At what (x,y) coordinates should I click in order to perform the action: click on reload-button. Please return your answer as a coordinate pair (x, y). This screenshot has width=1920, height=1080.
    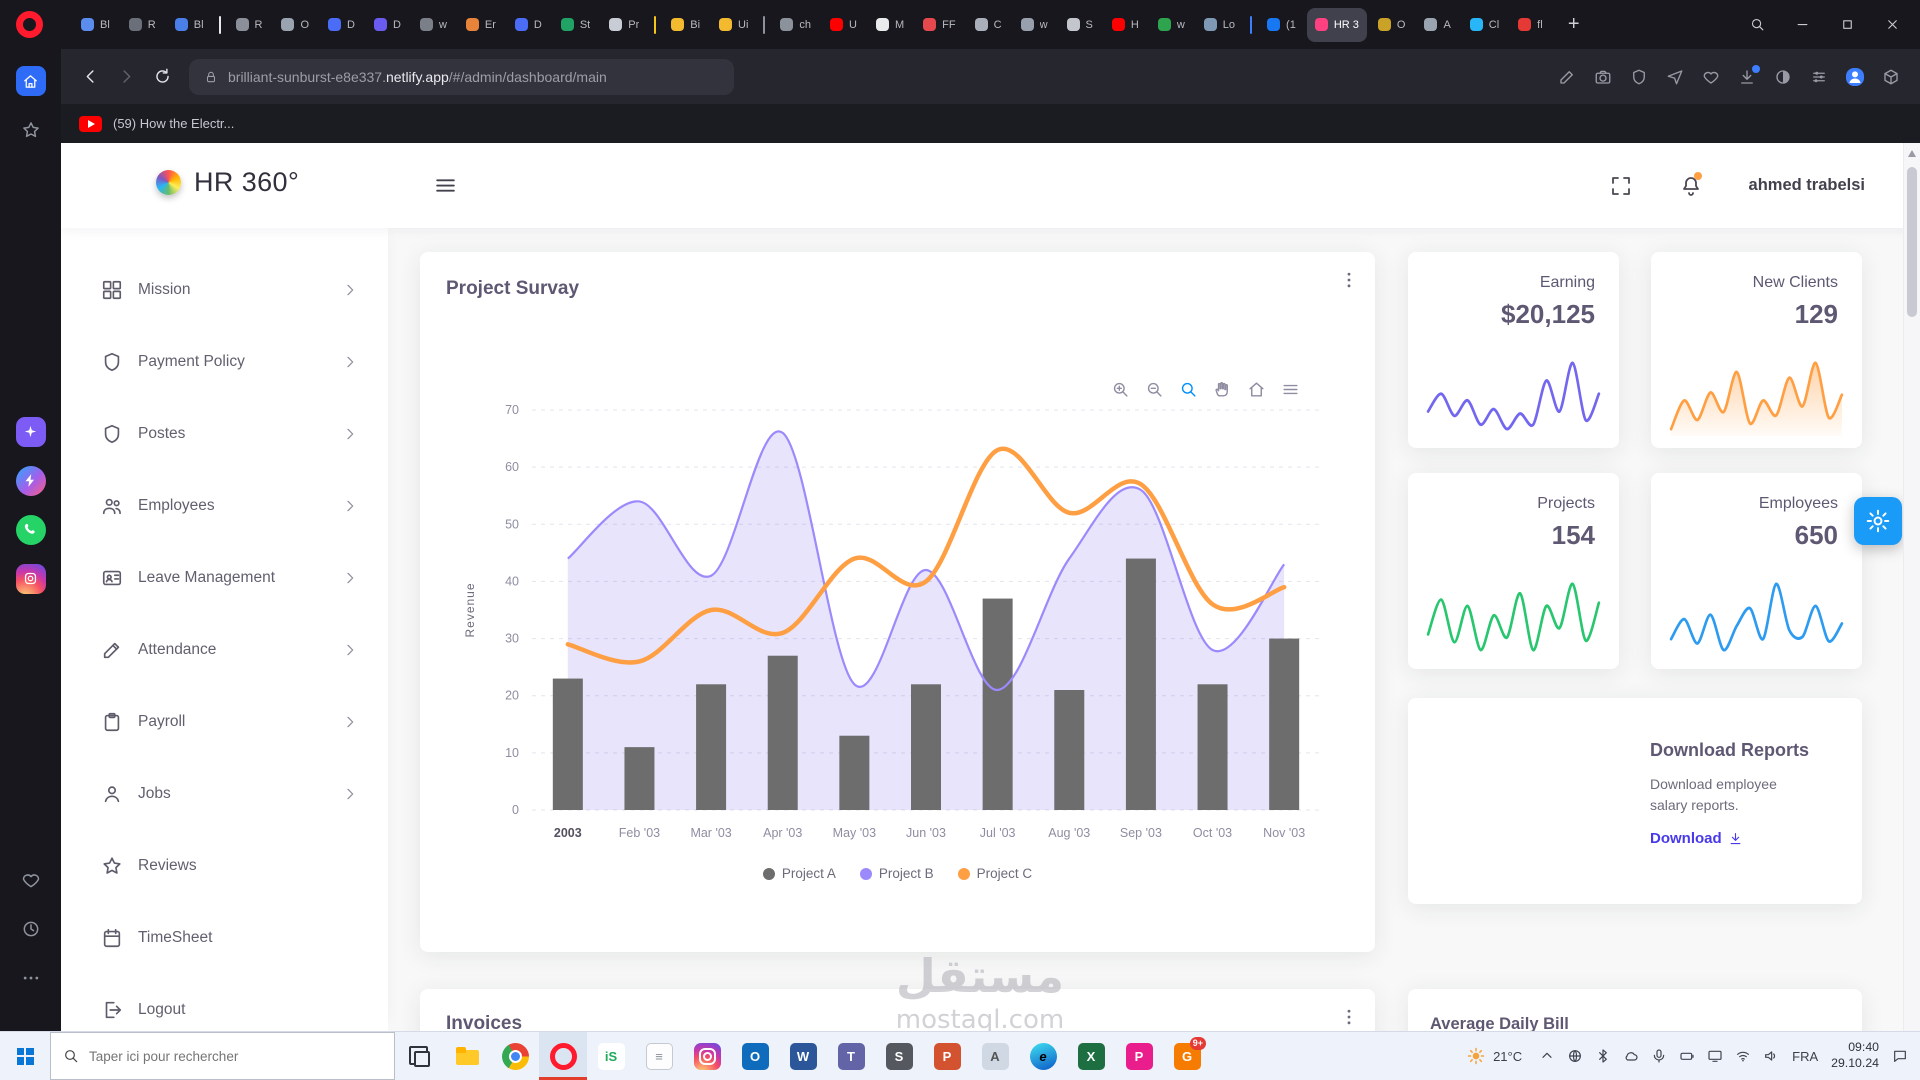
    Looking at the image, I should click on (162, 76).